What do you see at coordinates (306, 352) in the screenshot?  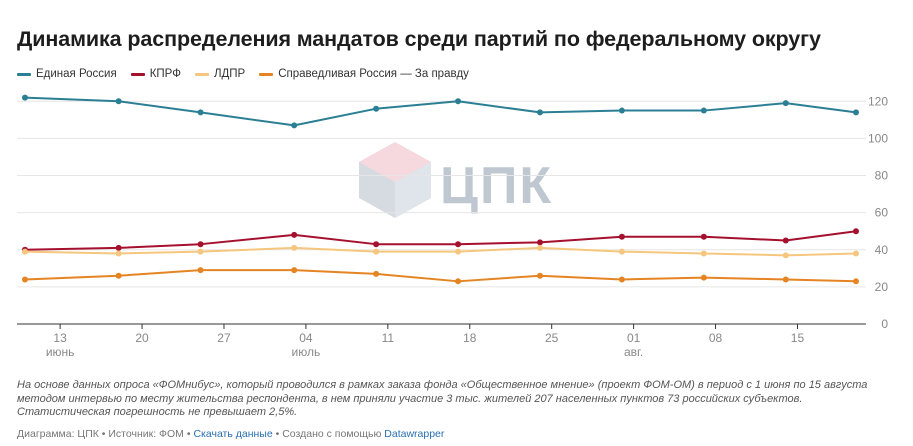 I see `x-tick-month-label: июль` at bounding box center [306, 352].